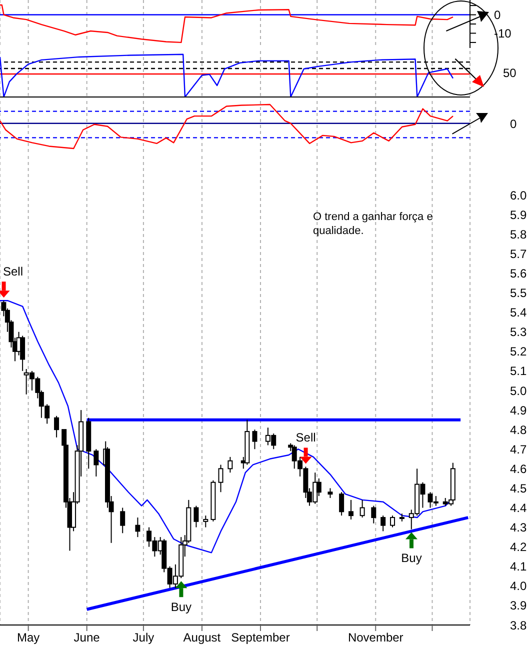 This screenshot has height=655, width=529. I want to click on y-tick-label: 4.5, so click(519, 488).